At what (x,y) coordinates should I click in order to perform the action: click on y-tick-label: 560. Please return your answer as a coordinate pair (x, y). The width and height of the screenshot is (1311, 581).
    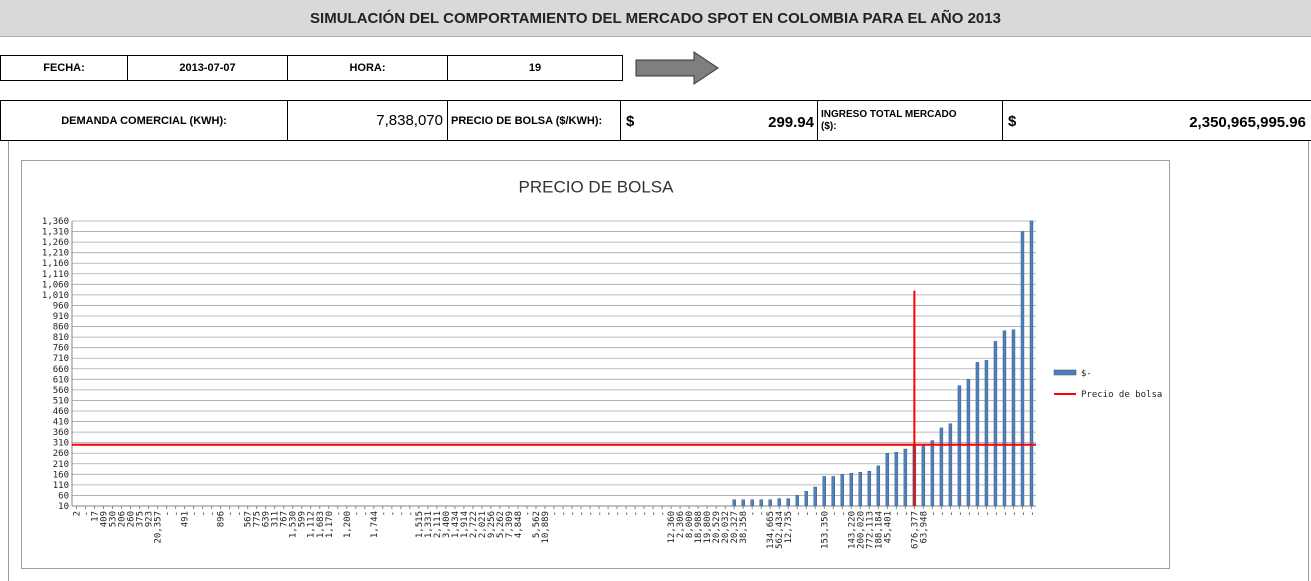
    Looking at the image, I should click on (61, 391).